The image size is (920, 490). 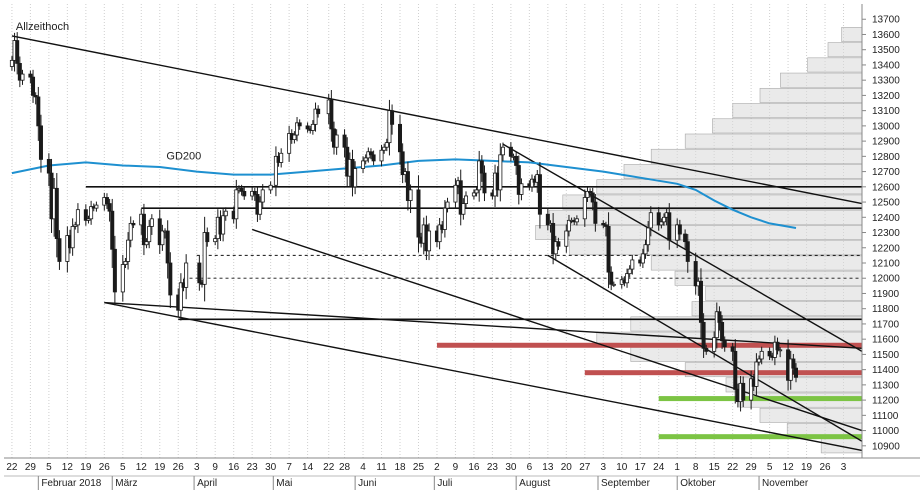 I want to click on x-tick-label: 4, so click(x=363, y=467).